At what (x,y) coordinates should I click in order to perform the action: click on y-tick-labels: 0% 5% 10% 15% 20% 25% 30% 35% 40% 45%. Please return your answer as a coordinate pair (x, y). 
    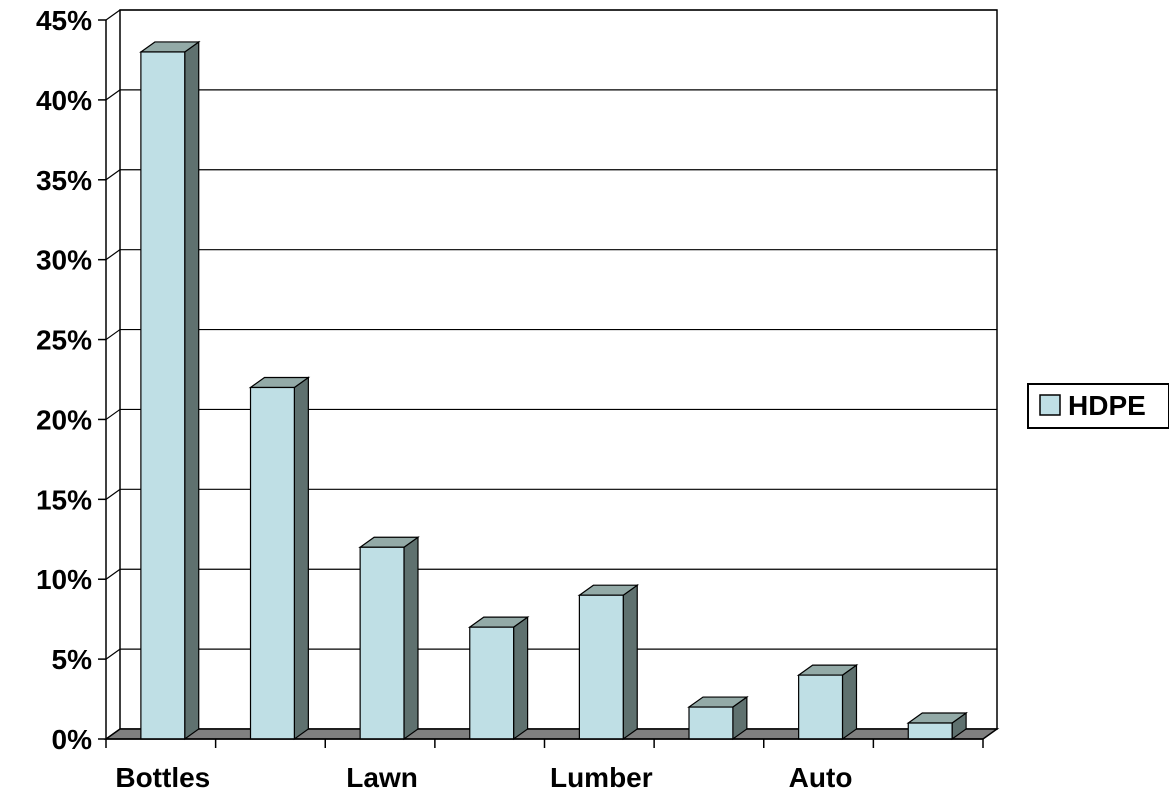
    Looking at the image, I should click on (64, 380).